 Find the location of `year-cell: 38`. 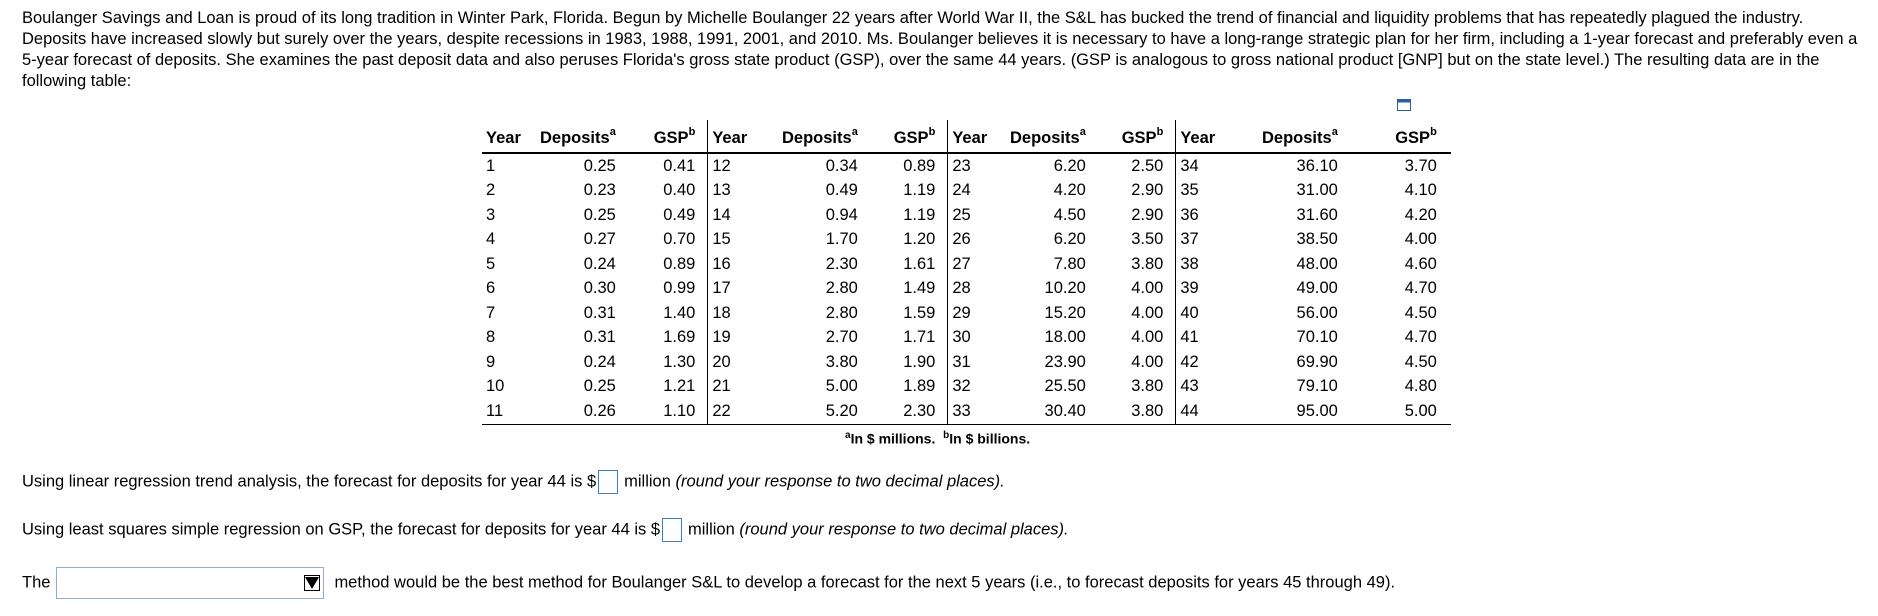

year-cell: 38 is located at coordinates (1200, 264).